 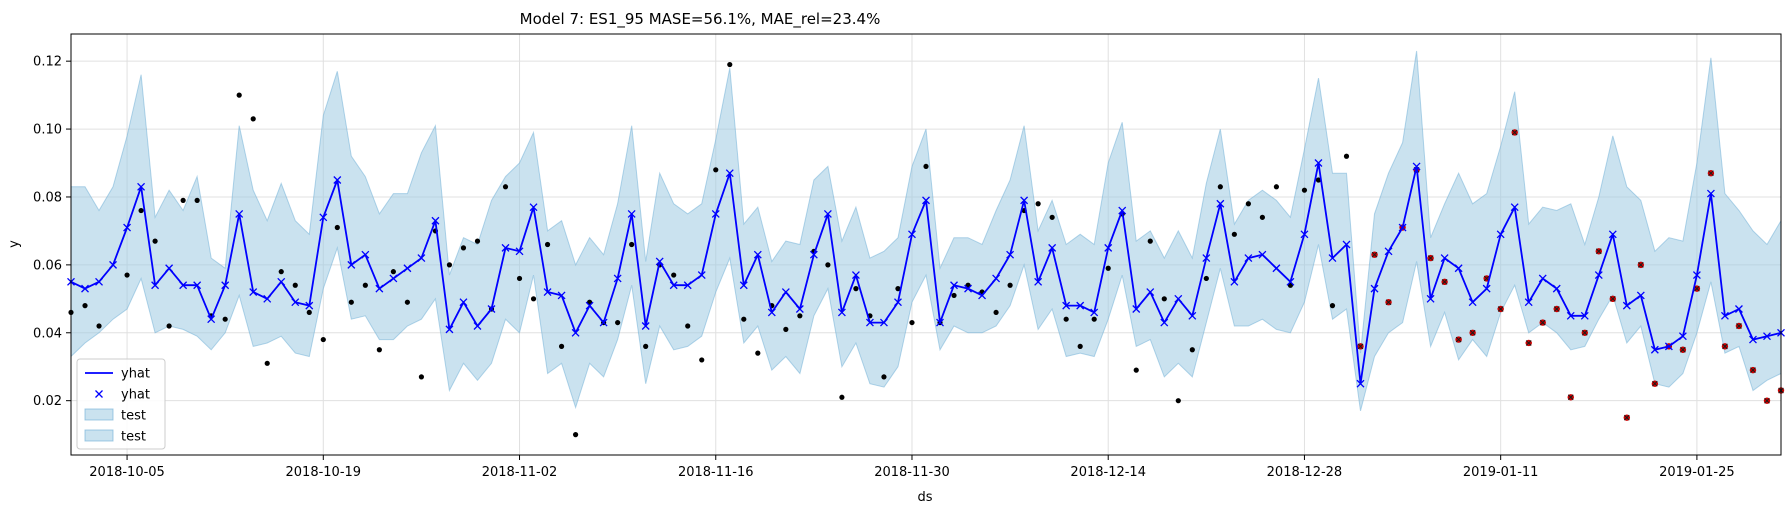 I want to click on x-tick-label: 2019-01-11, so click(x=1501, y=472).